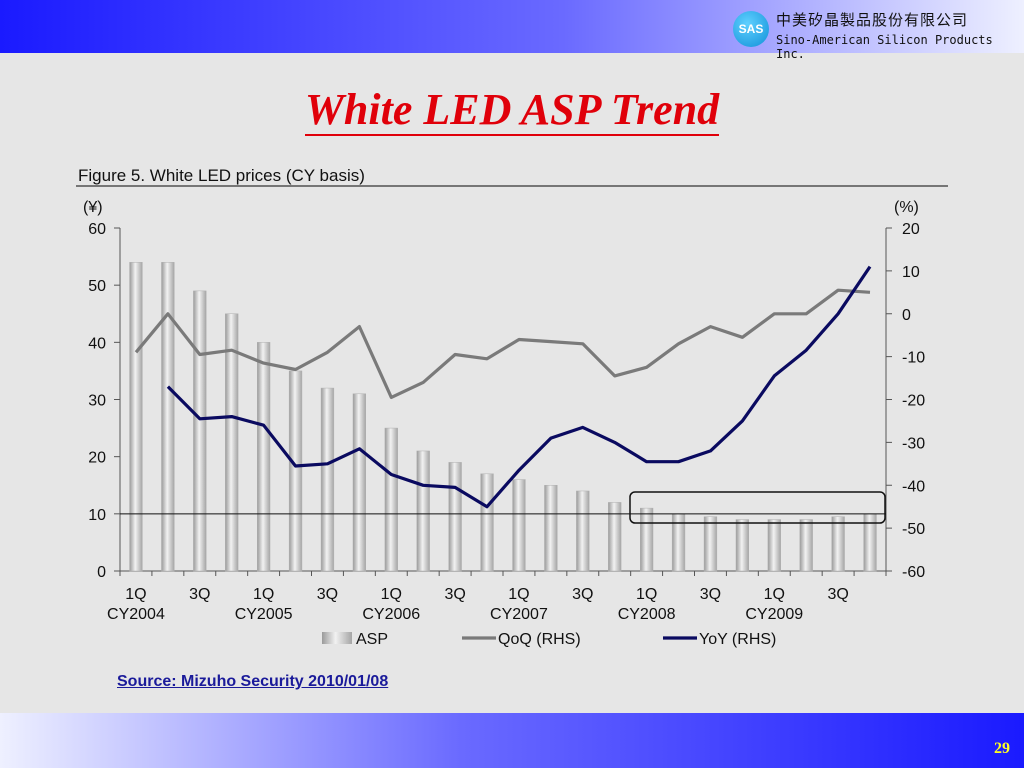 The image size is (1024, 768). I want to click on x-tick-label-year: CY2005, so click(264, 614).